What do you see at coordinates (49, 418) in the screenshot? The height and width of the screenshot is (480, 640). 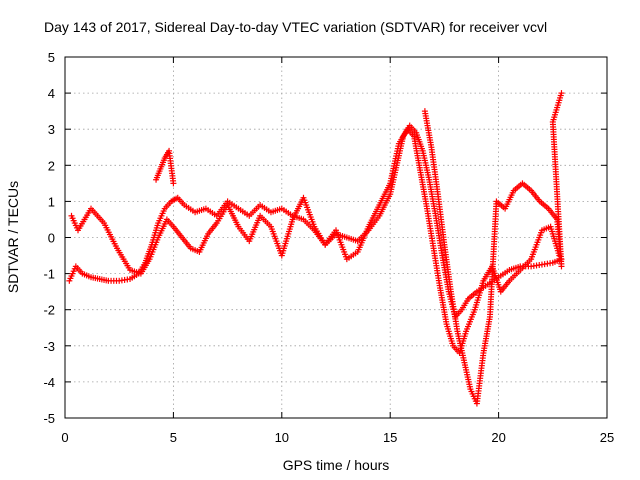 I see `y-tick-label: -5` at bounding box center [49, 418].